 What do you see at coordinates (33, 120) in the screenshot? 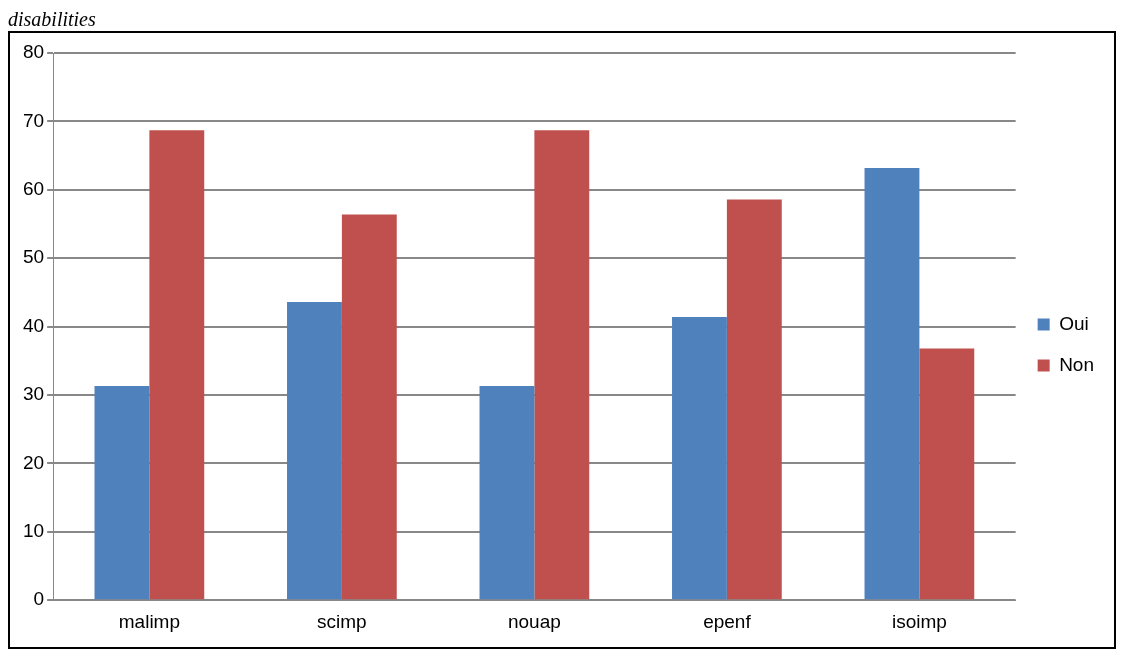
I see `y-tick-label: 70` at bounding box center [33, 120].